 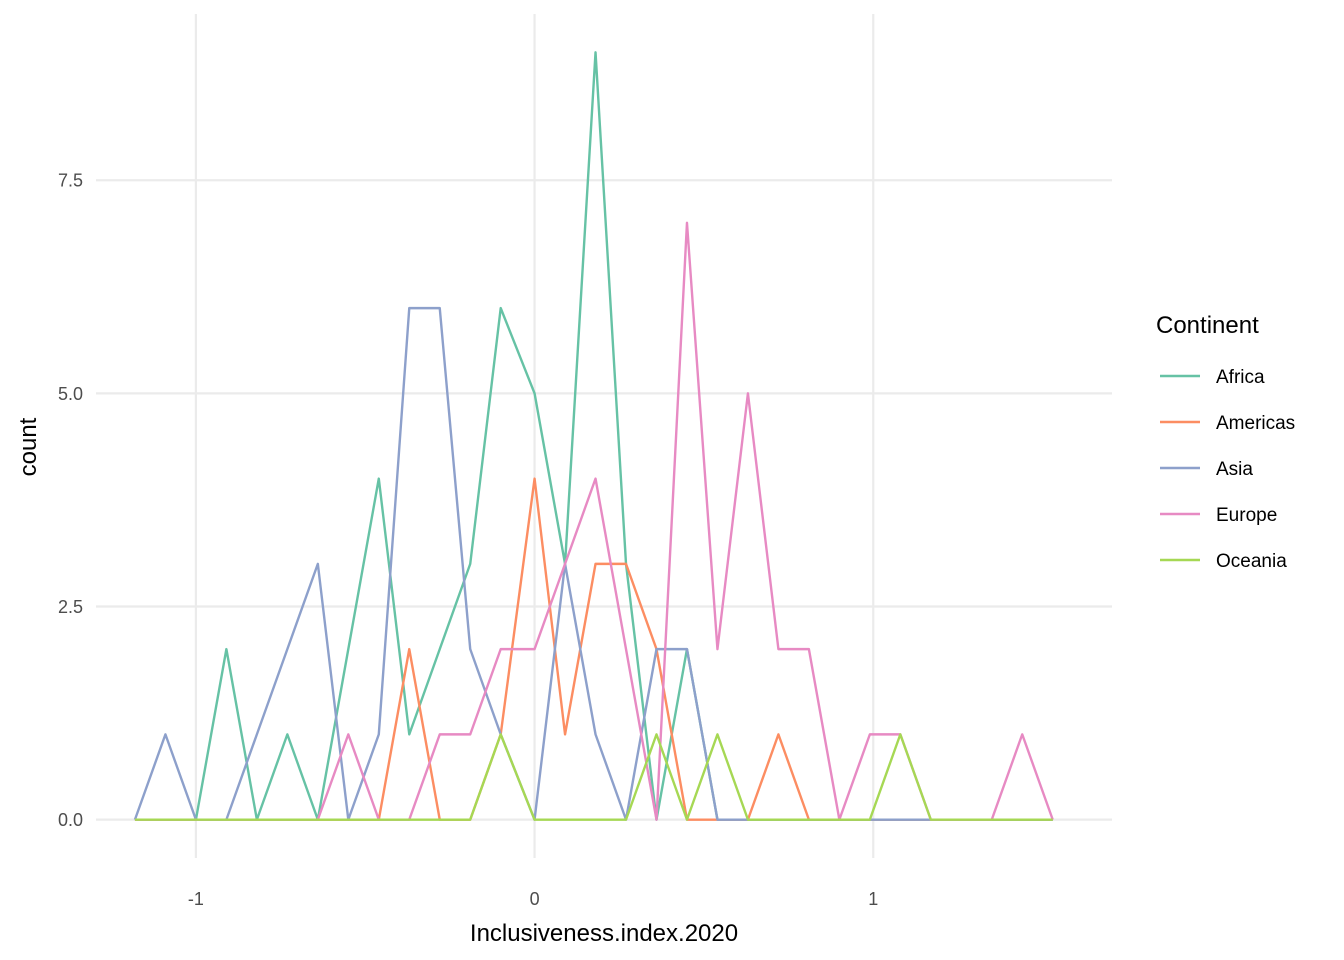 I want to click on x-axis-ticks: -1 0 1, so click(x=533, y=899).